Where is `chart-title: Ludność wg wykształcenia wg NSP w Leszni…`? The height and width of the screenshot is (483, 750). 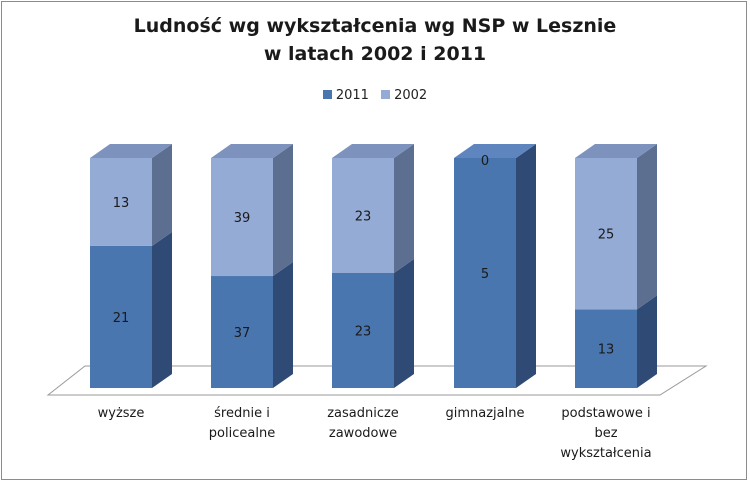 chart-title: Ludność wg wykształcenia wg NSP w Leszni… is located at coordinates (375, 40).